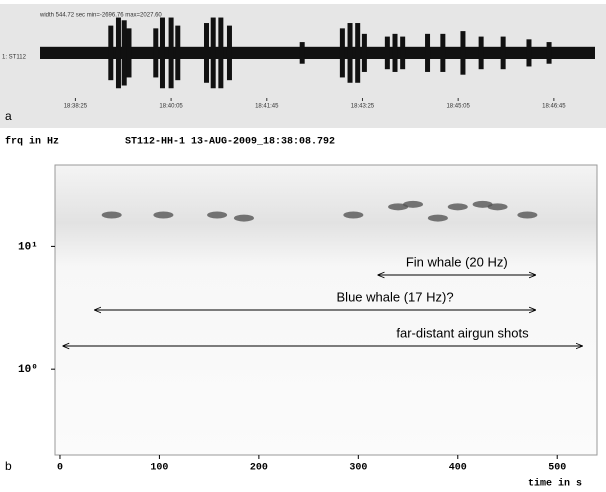  I want to click on x-tick-label: 18:43:25, so click(363, 107).